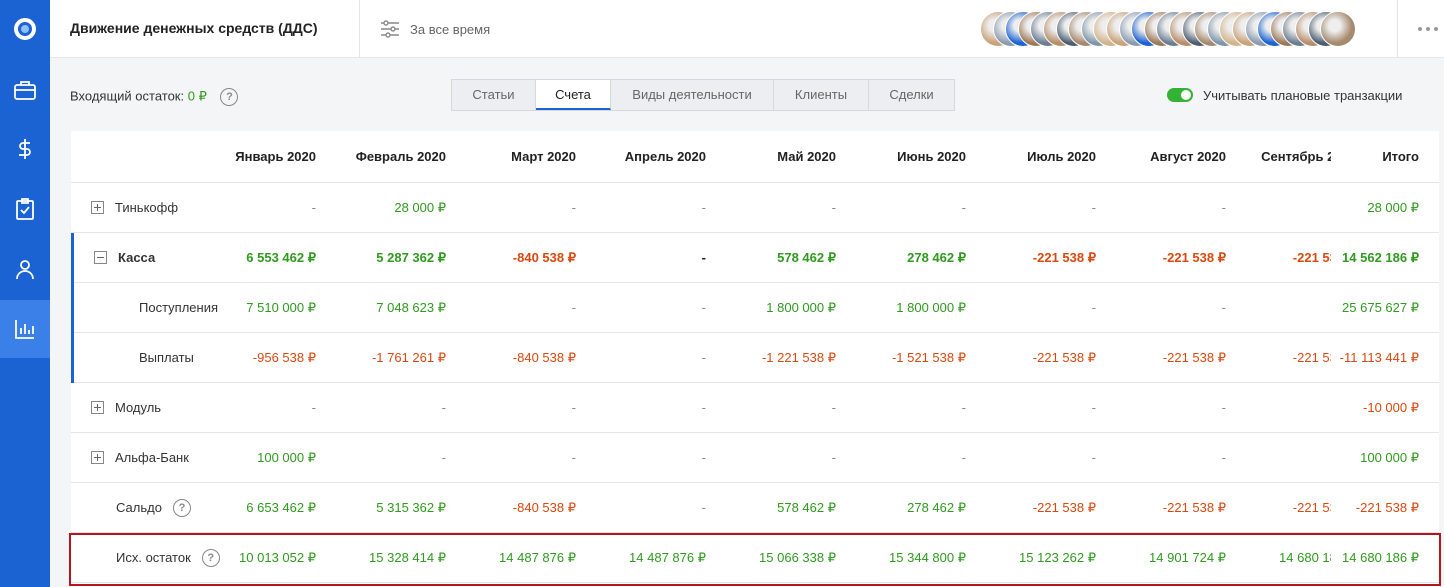 The image size is (1444, 587). I want to click on tab: Счета, so click(573, 95).